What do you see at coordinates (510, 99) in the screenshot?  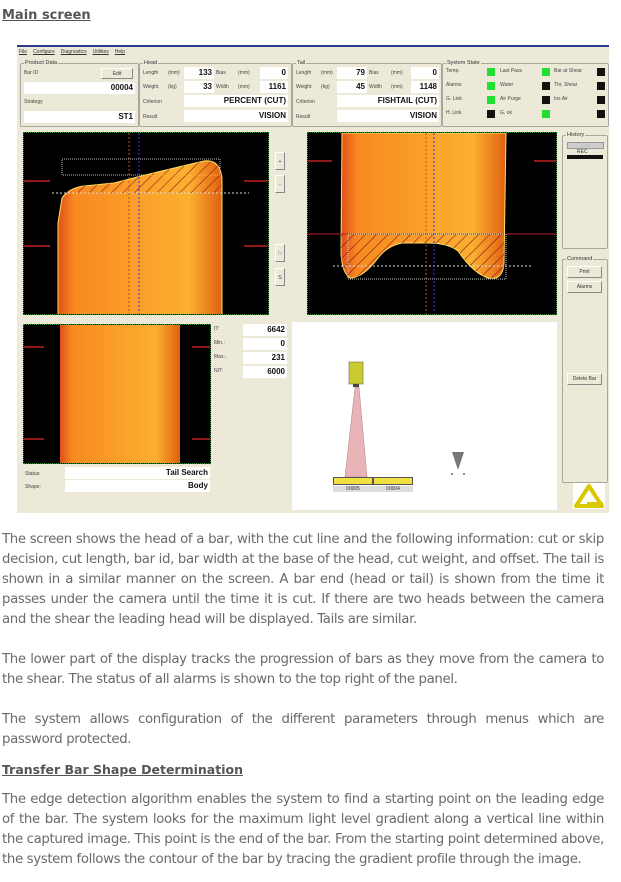 I see `indicator-label: Air Purge` at bounding box center [510, 99].